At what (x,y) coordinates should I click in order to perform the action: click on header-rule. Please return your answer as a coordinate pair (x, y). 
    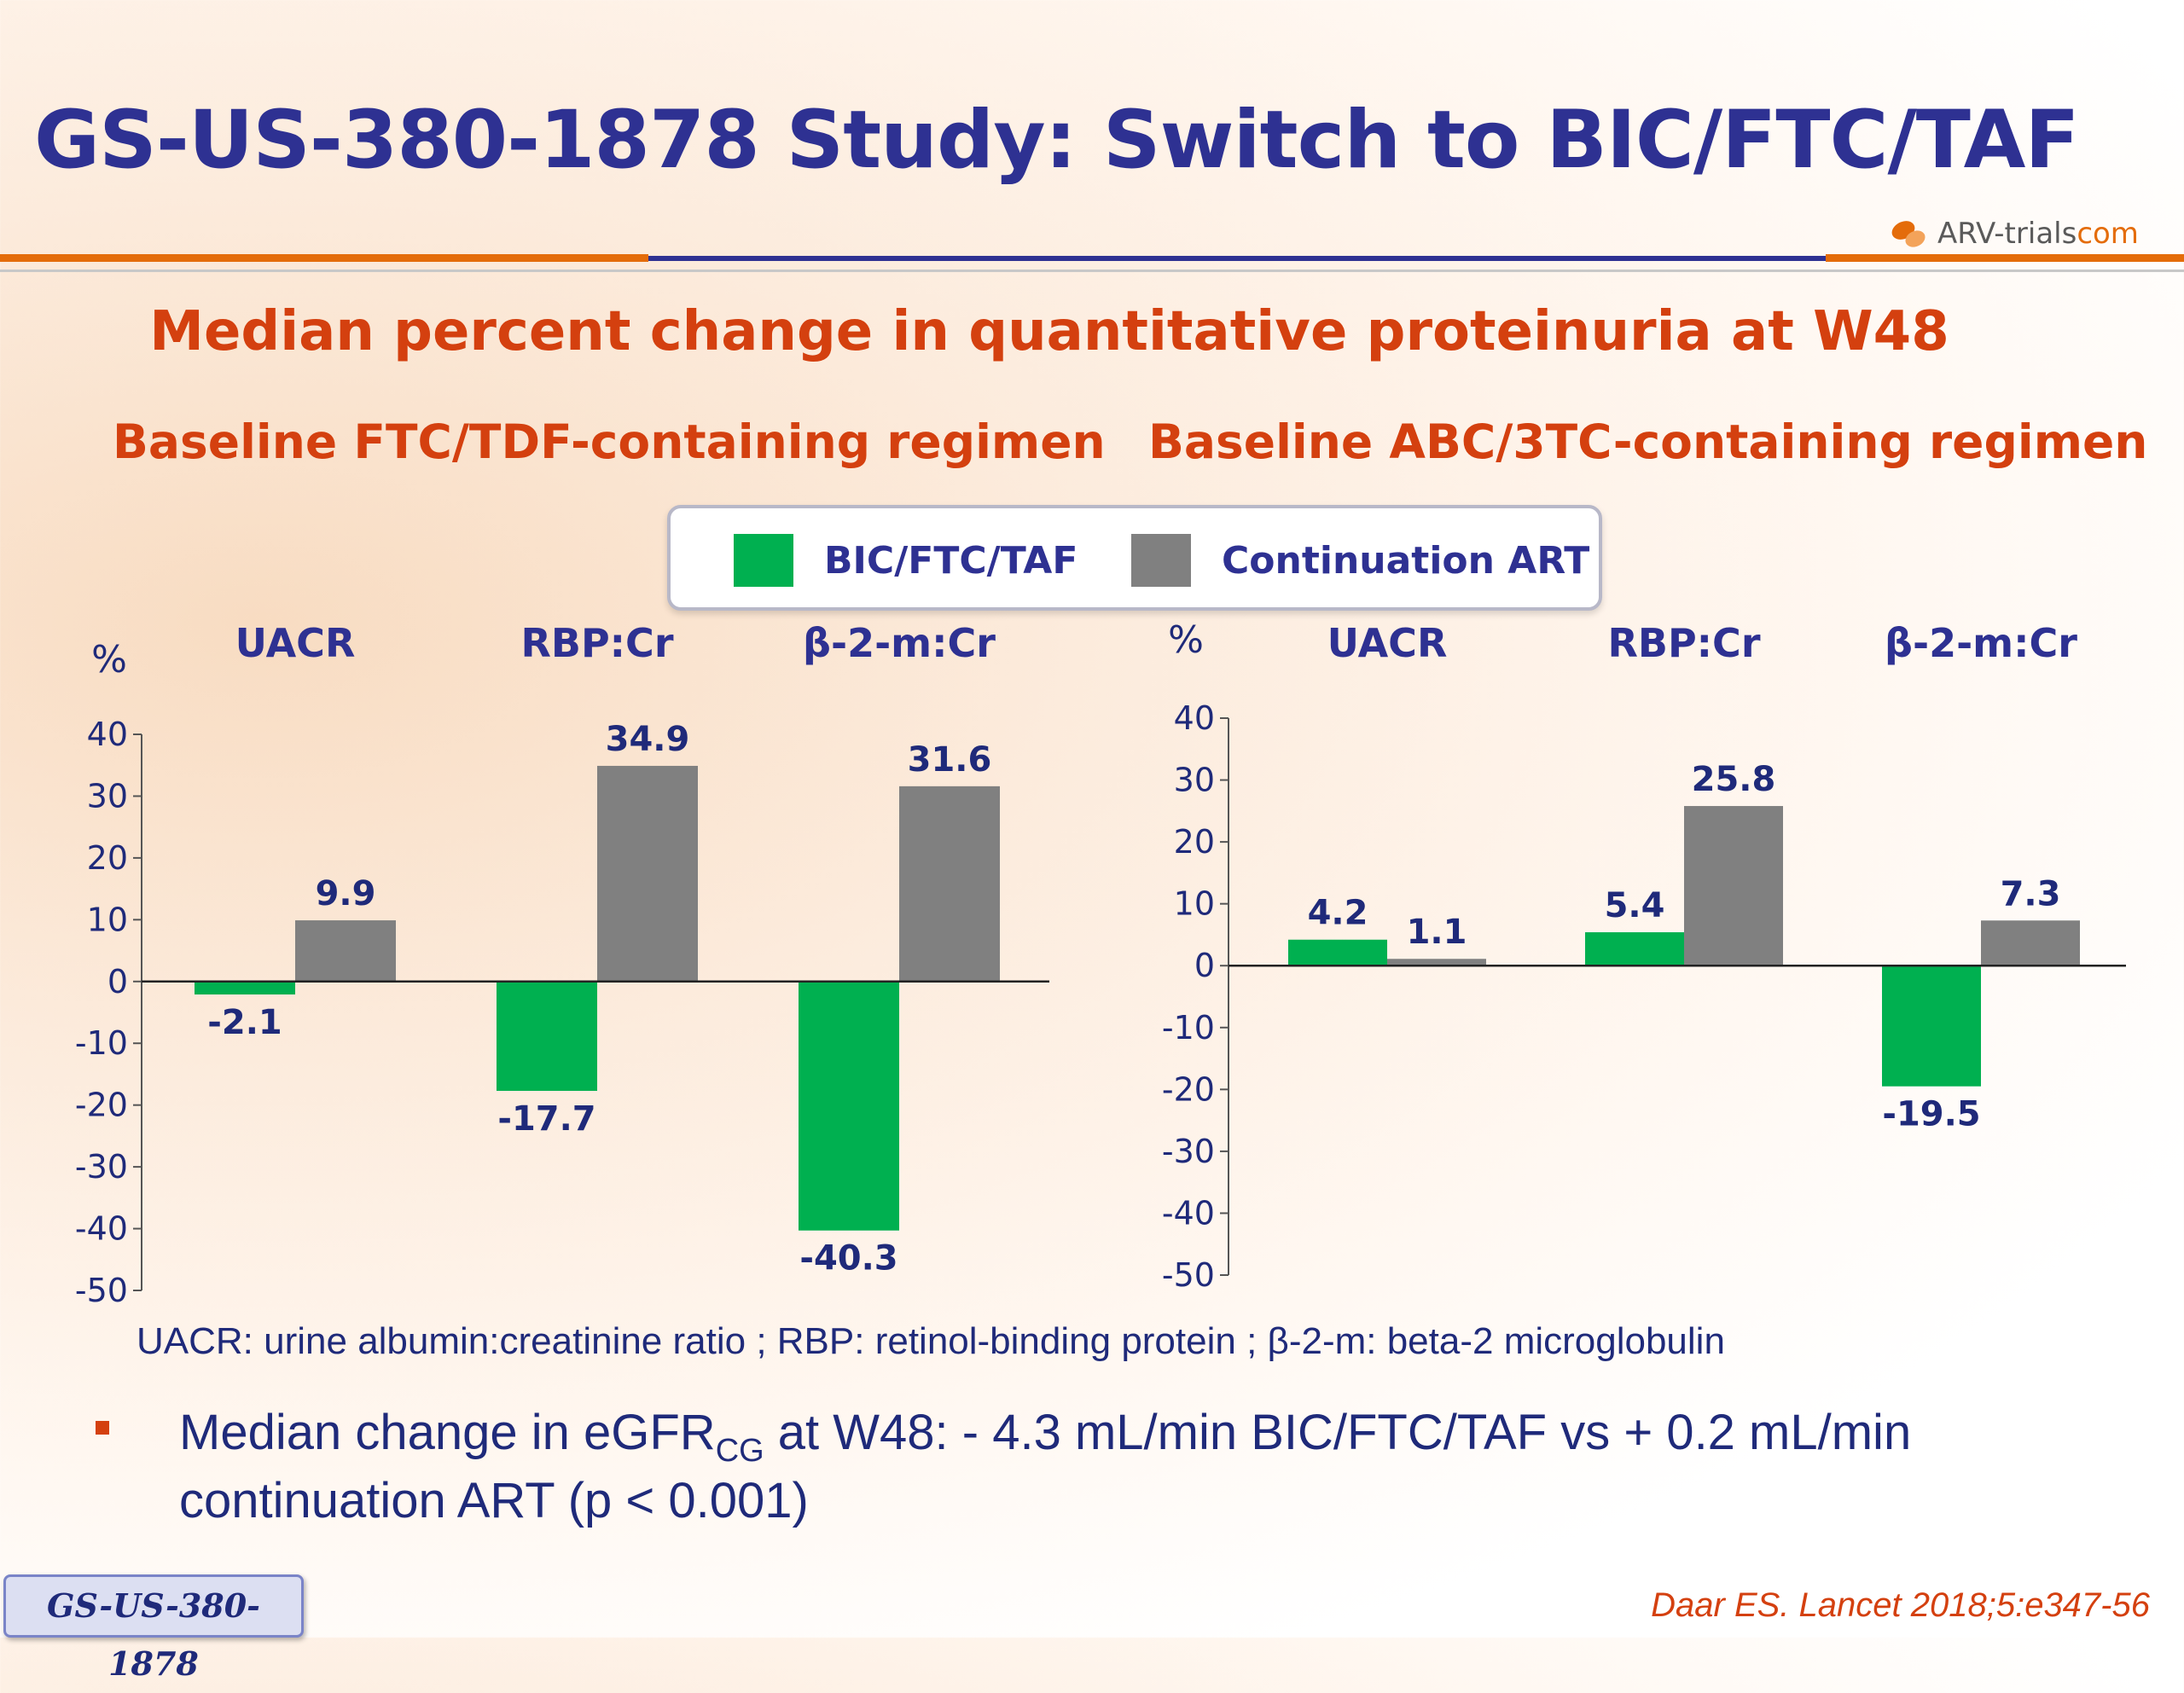
    Looking at the image, I should click on (1092, 258).